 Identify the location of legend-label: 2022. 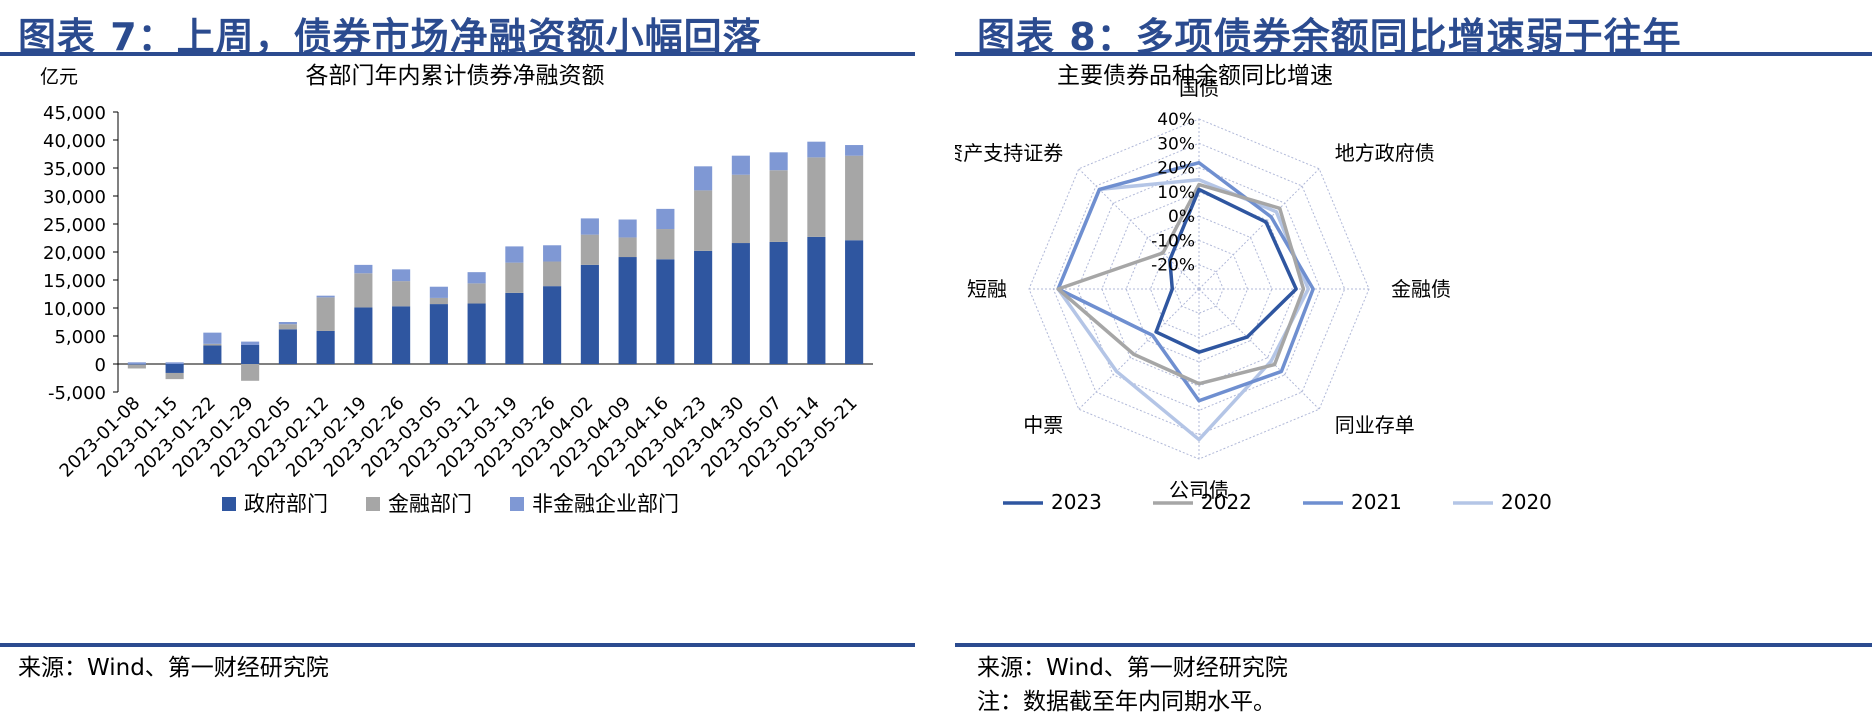
(1226, 502).